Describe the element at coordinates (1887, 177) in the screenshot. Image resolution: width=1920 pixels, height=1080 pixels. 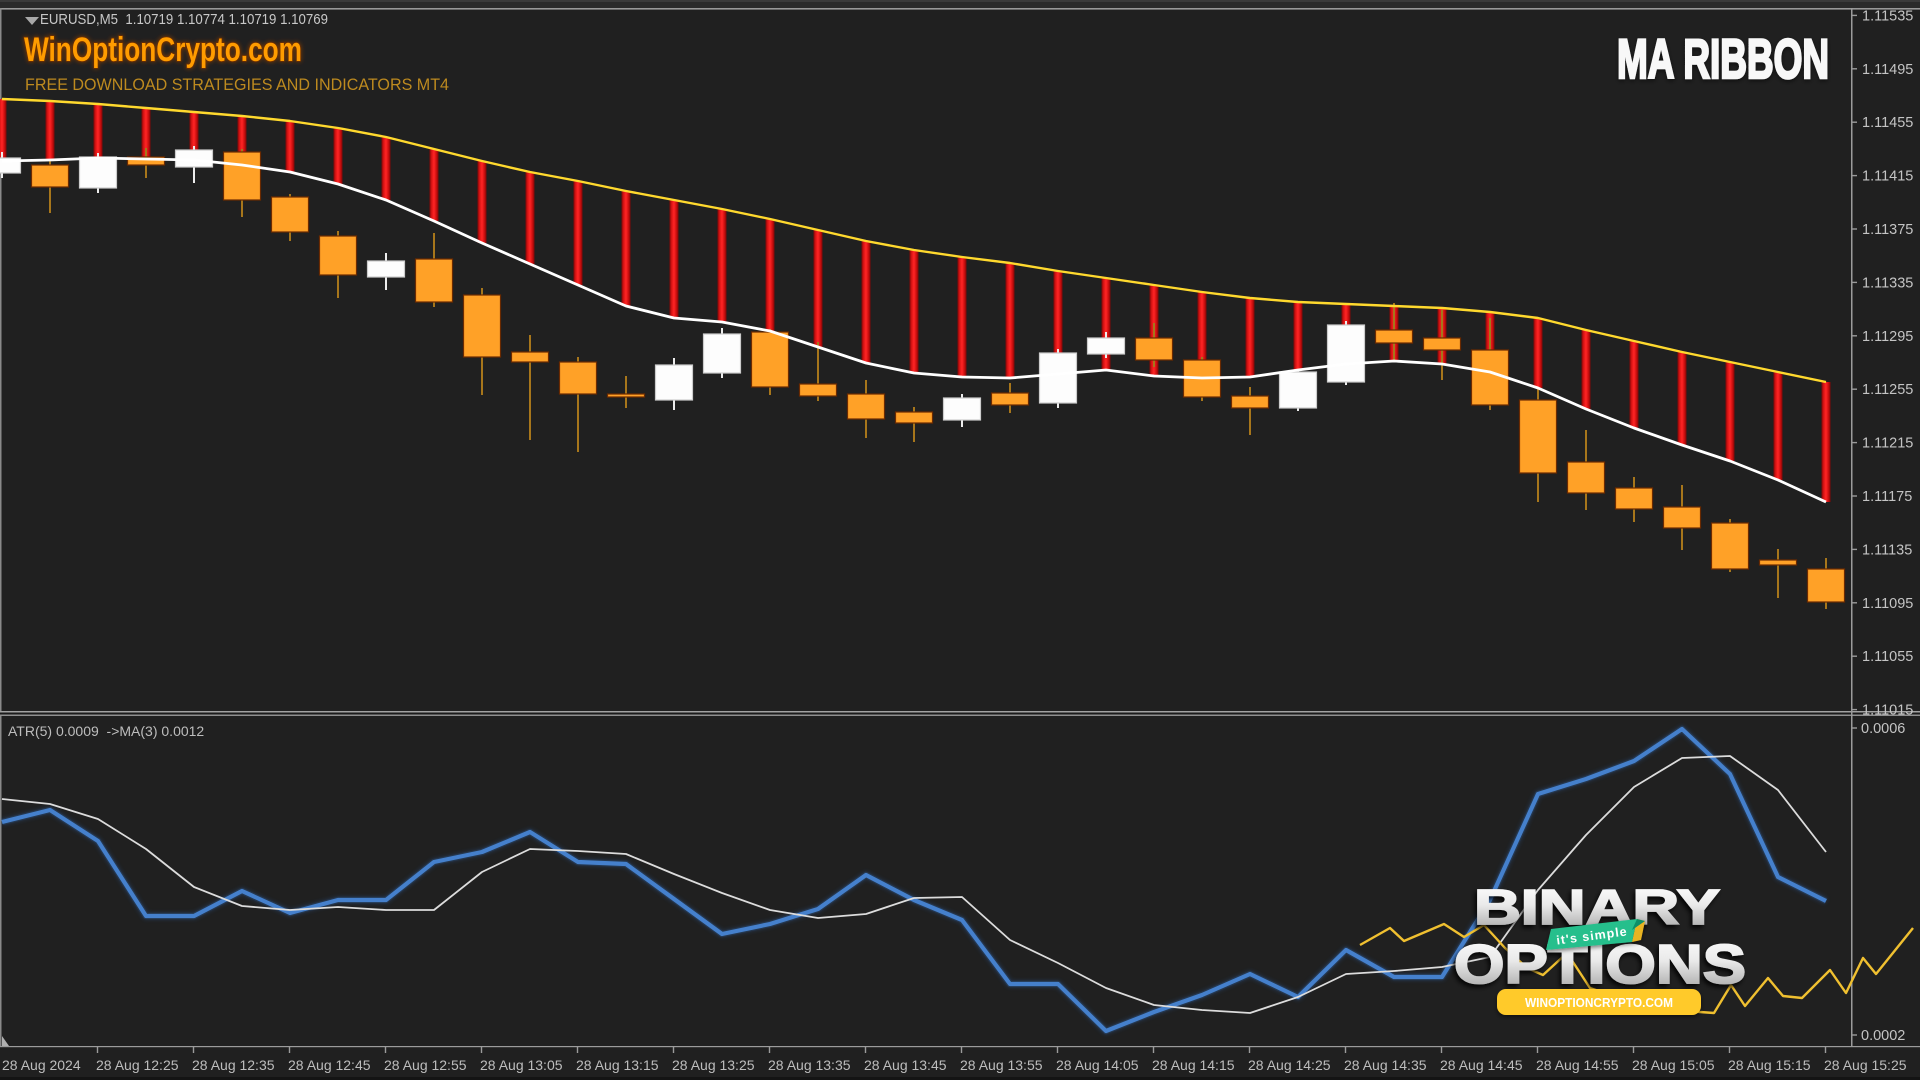
I see `svg-text: 1.11415` at that location.